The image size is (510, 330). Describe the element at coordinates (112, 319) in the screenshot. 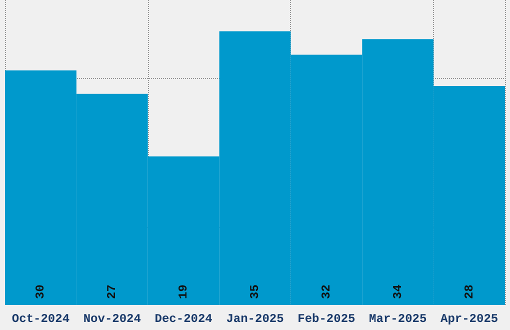

I see `x-tick-label: Nov-2024` at that location.